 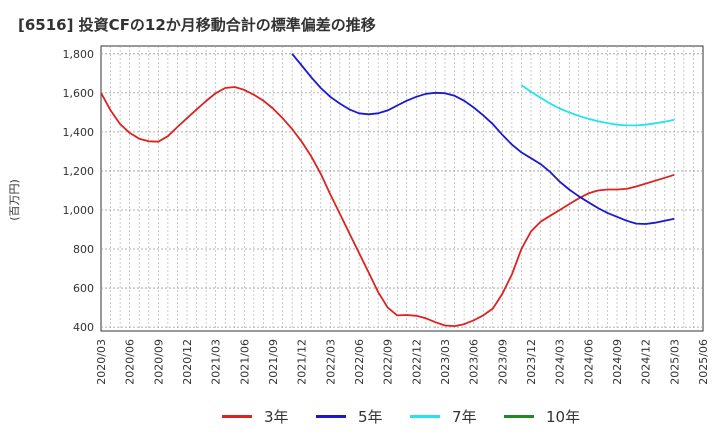 I want to click on x-tick-label: 2022/12, so click(x=416, y=362).